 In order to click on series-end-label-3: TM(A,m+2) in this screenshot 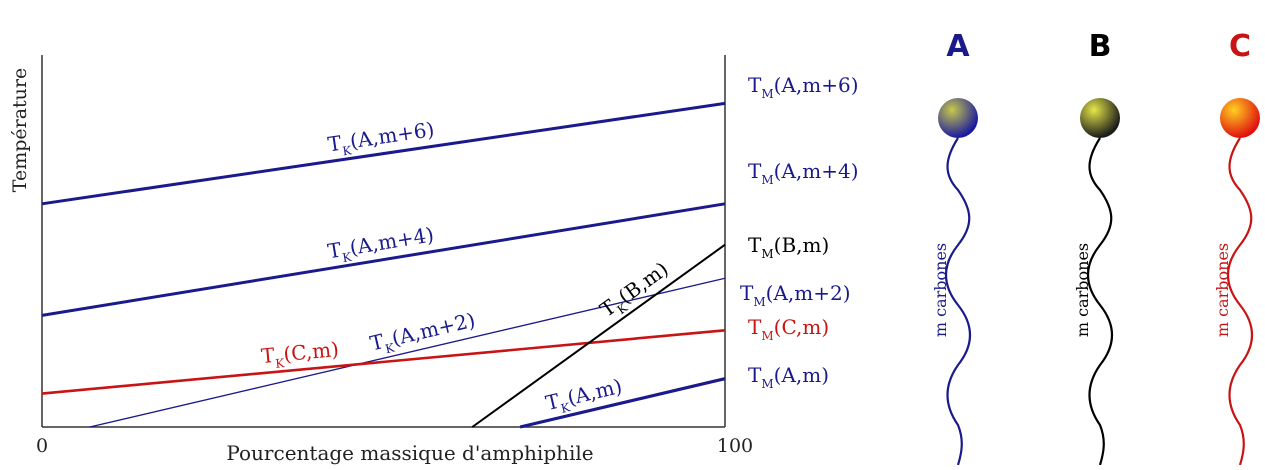, I will do `click(795, 295)`.